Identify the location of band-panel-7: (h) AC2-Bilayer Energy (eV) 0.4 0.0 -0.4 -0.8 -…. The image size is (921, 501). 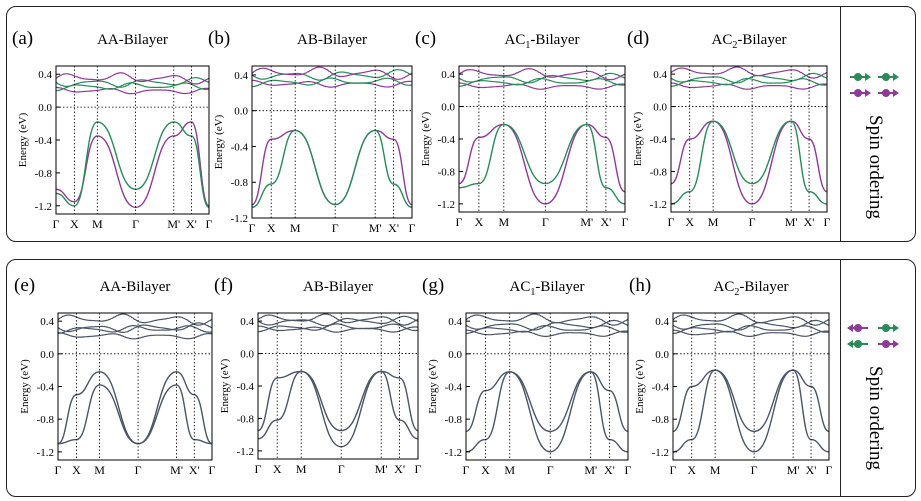
(731, 376).